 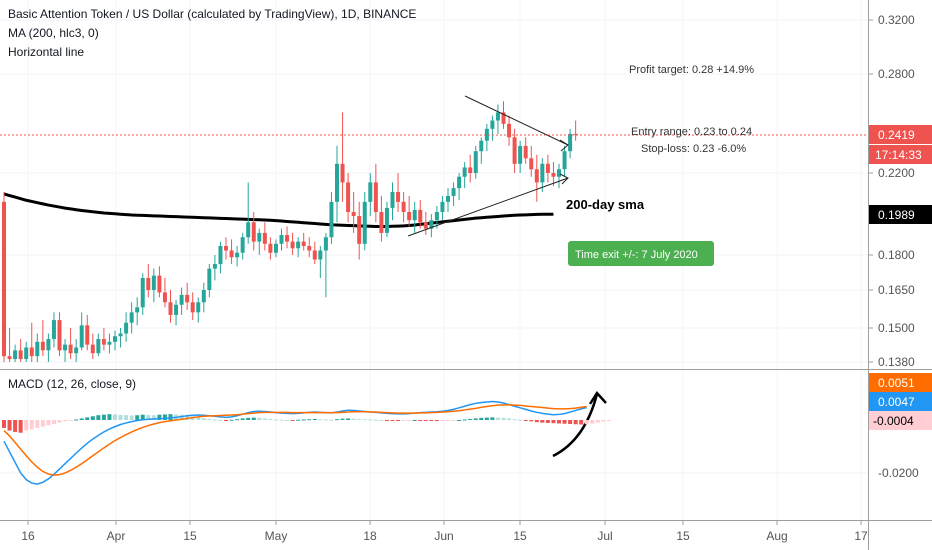 What do you see at coordinates (72, 384) in the screenshot?
I see `macd-indicator-label: MACD (12, 26, close, 9)` at bounding box center [72, 384].